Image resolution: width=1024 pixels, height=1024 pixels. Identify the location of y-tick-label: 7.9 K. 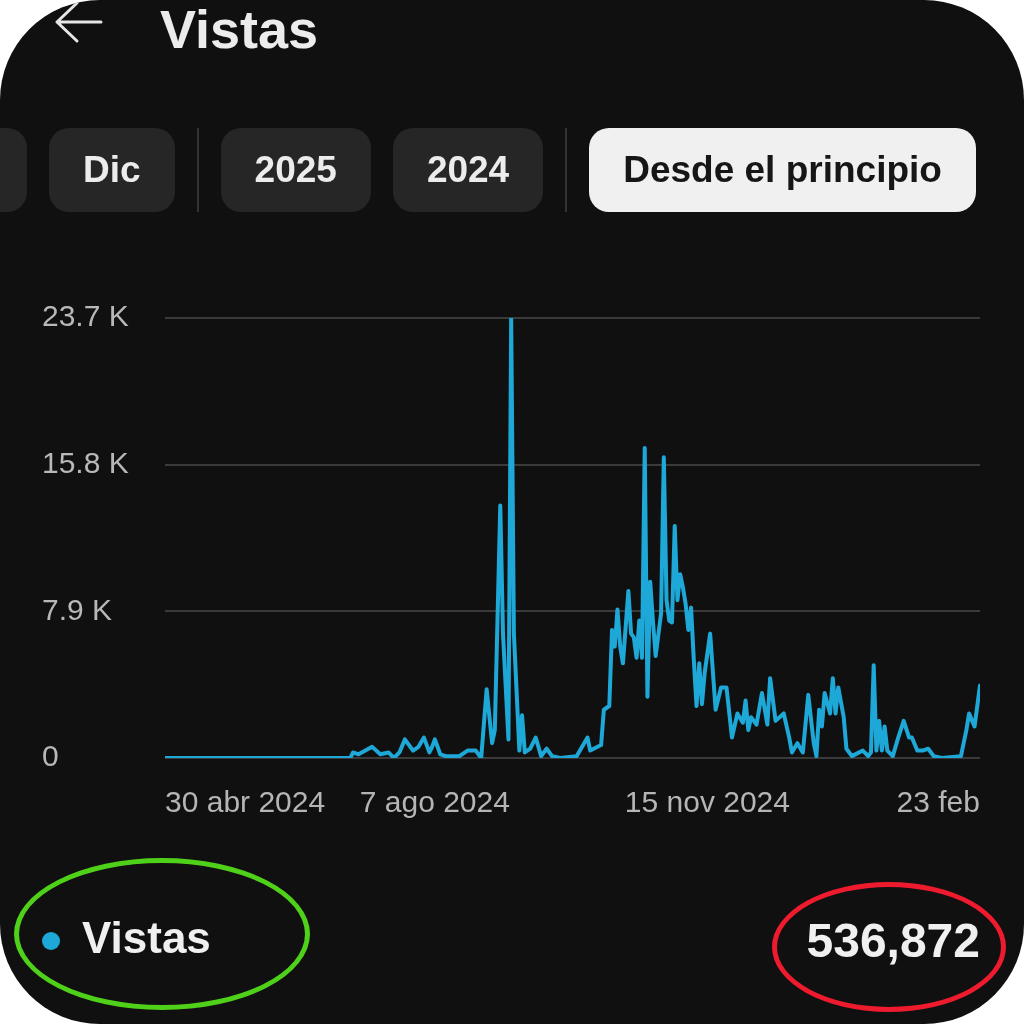
(77, 609).